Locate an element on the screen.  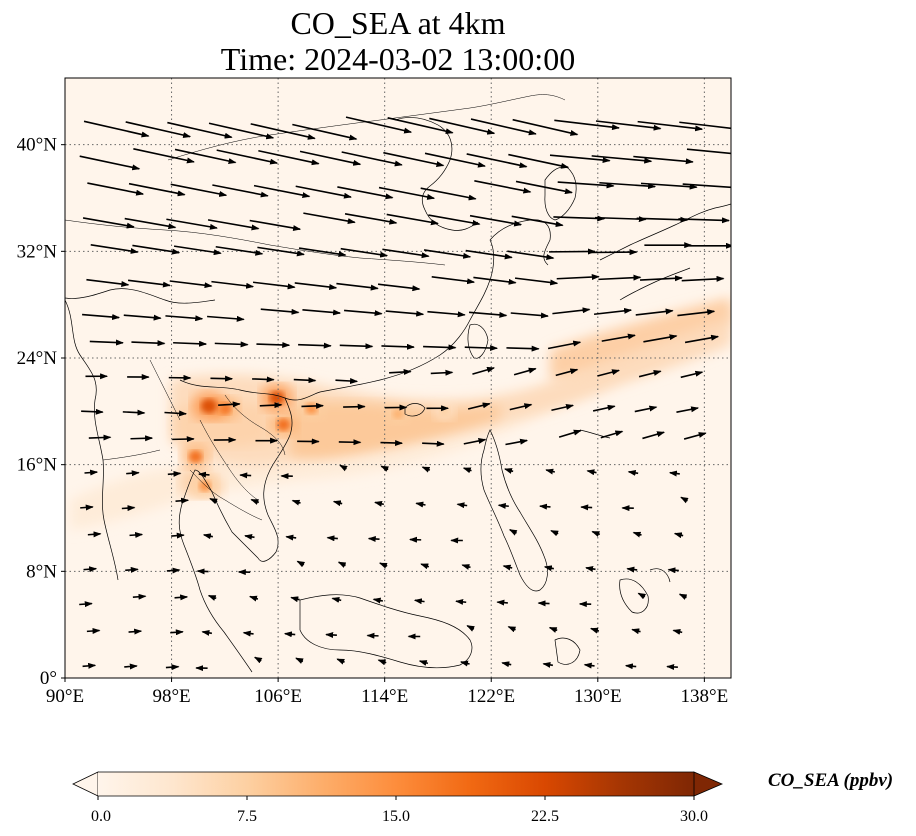
colorbar-tick-label: 0.0 is located at coordinates (101, 816).